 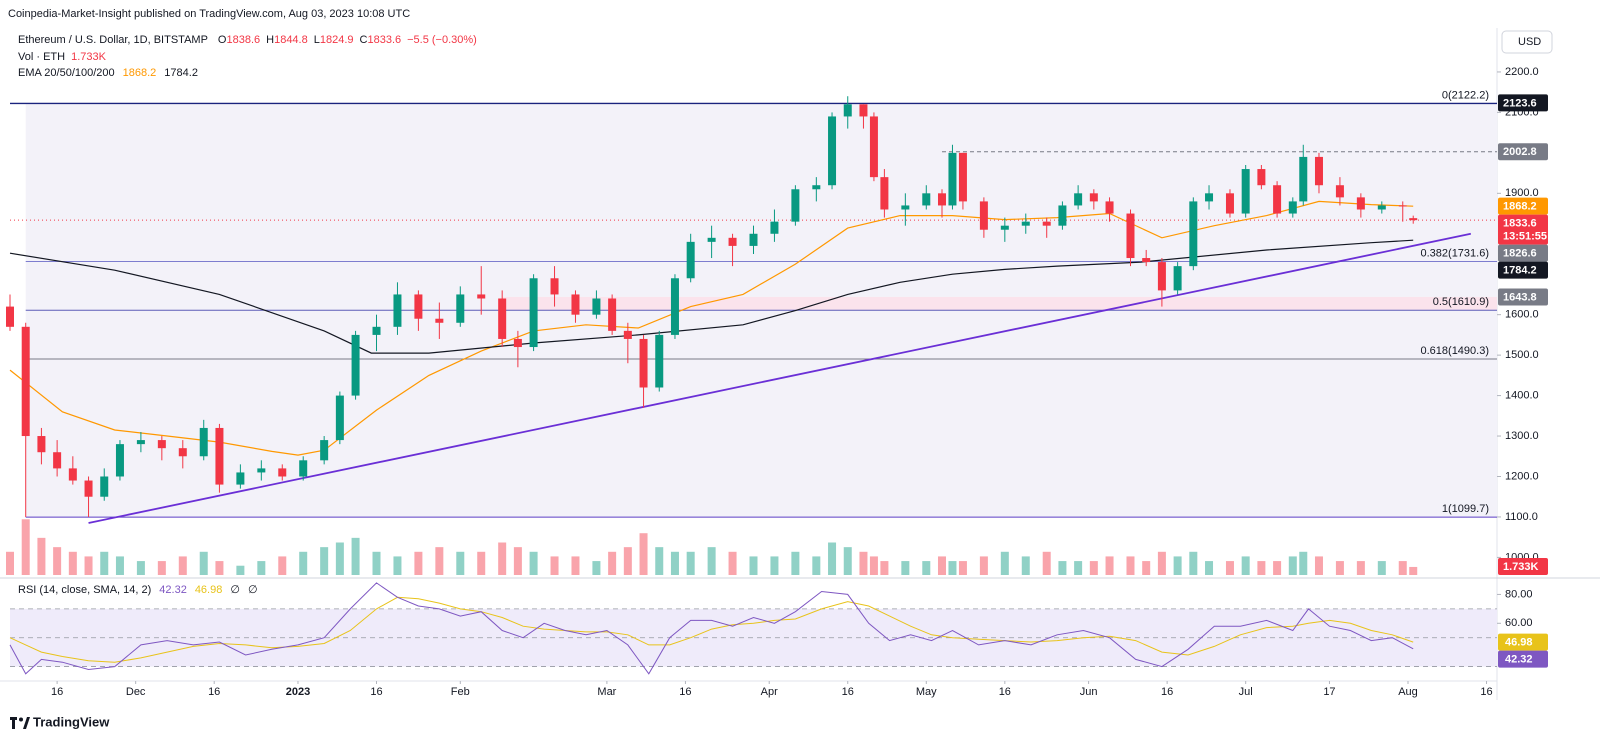 I want to click on x-tick-label: Aug, so click(x=1408, y=692).